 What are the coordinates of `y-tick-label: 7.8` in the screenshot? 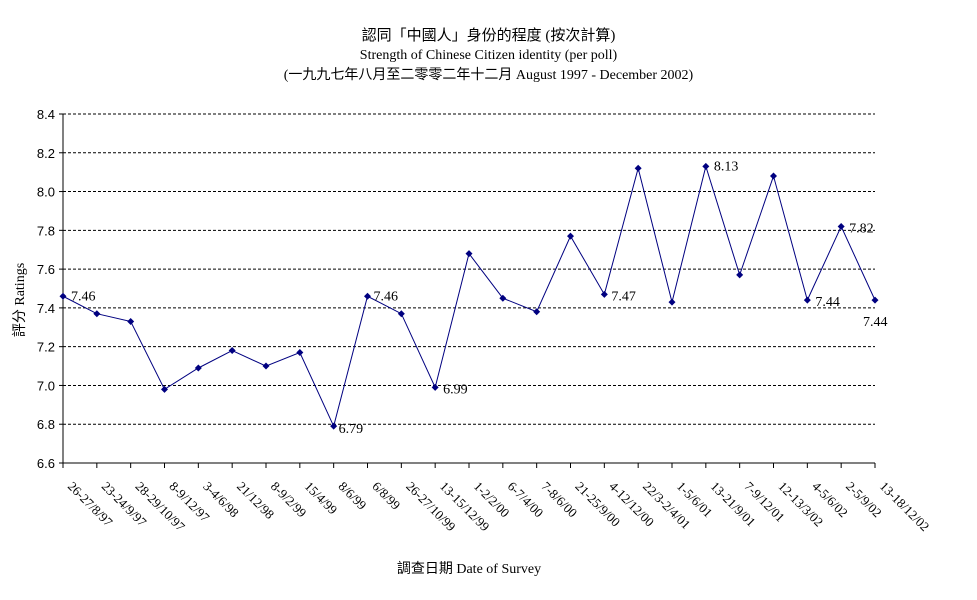 It's located at (46, 230).